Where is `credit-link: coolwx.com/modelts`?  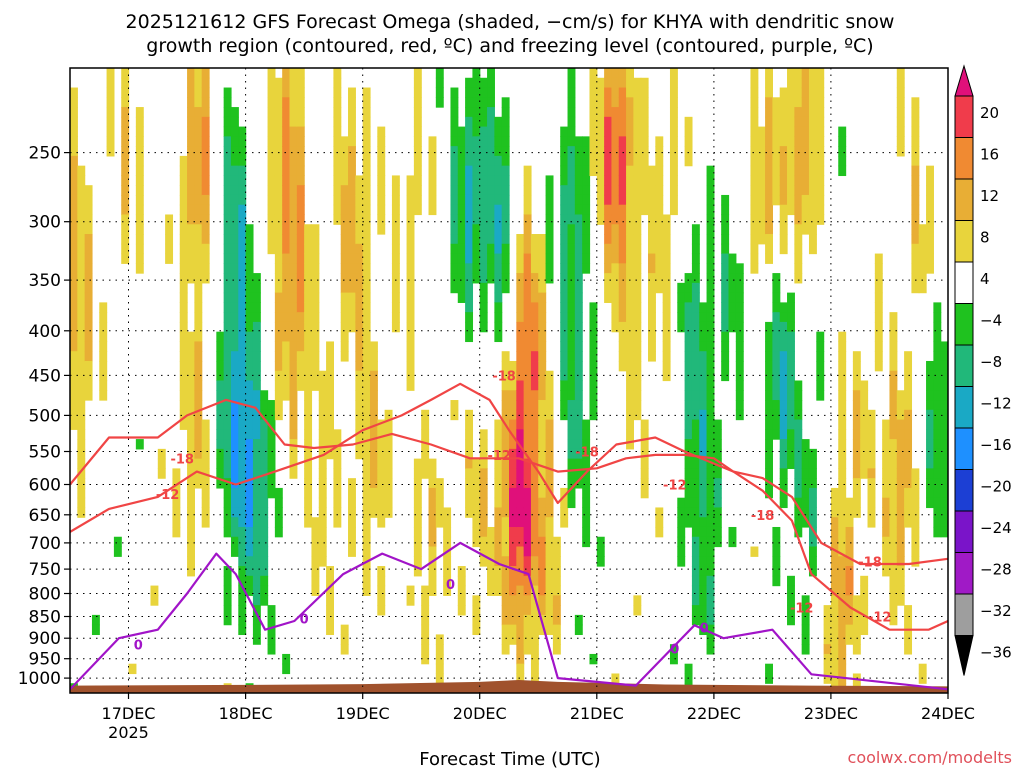
credit-link: coolwx.com/modelts is located at coordinates (930, 757).